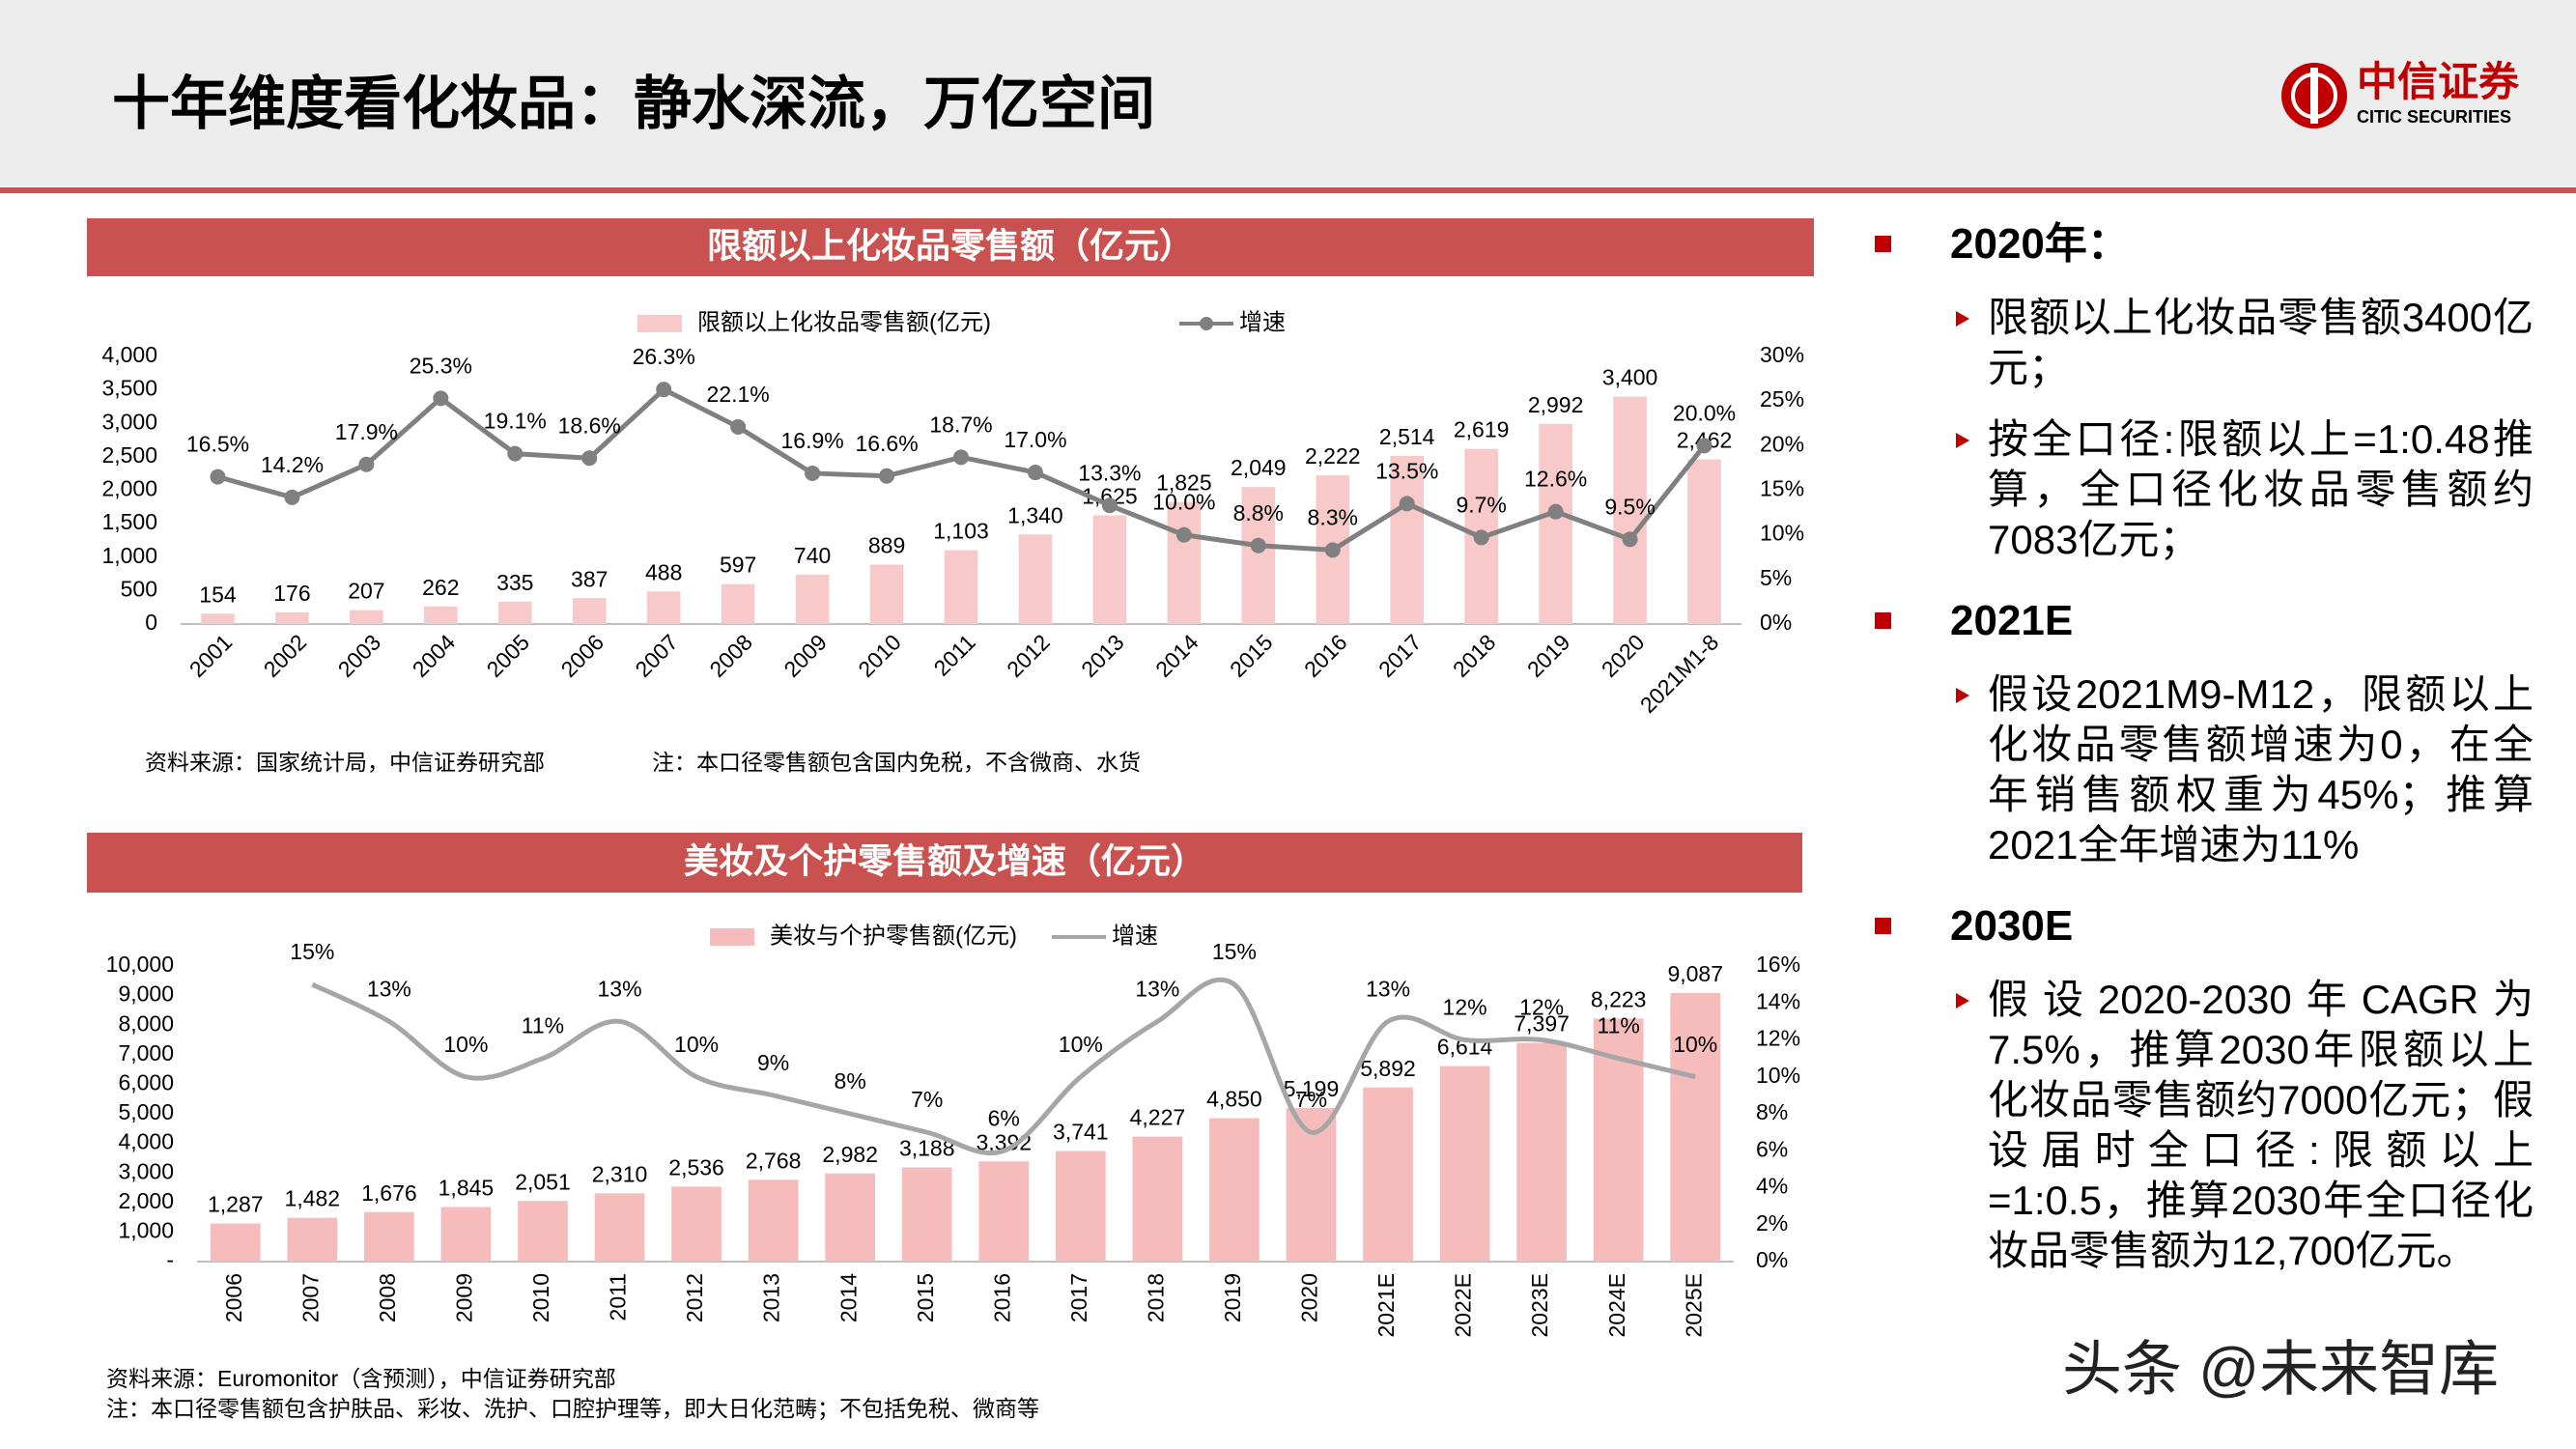 Image resolution: width=2576 pixels, height=1449 pixels. I want to click on line-value-label: 26.3%, so click(664, 356).